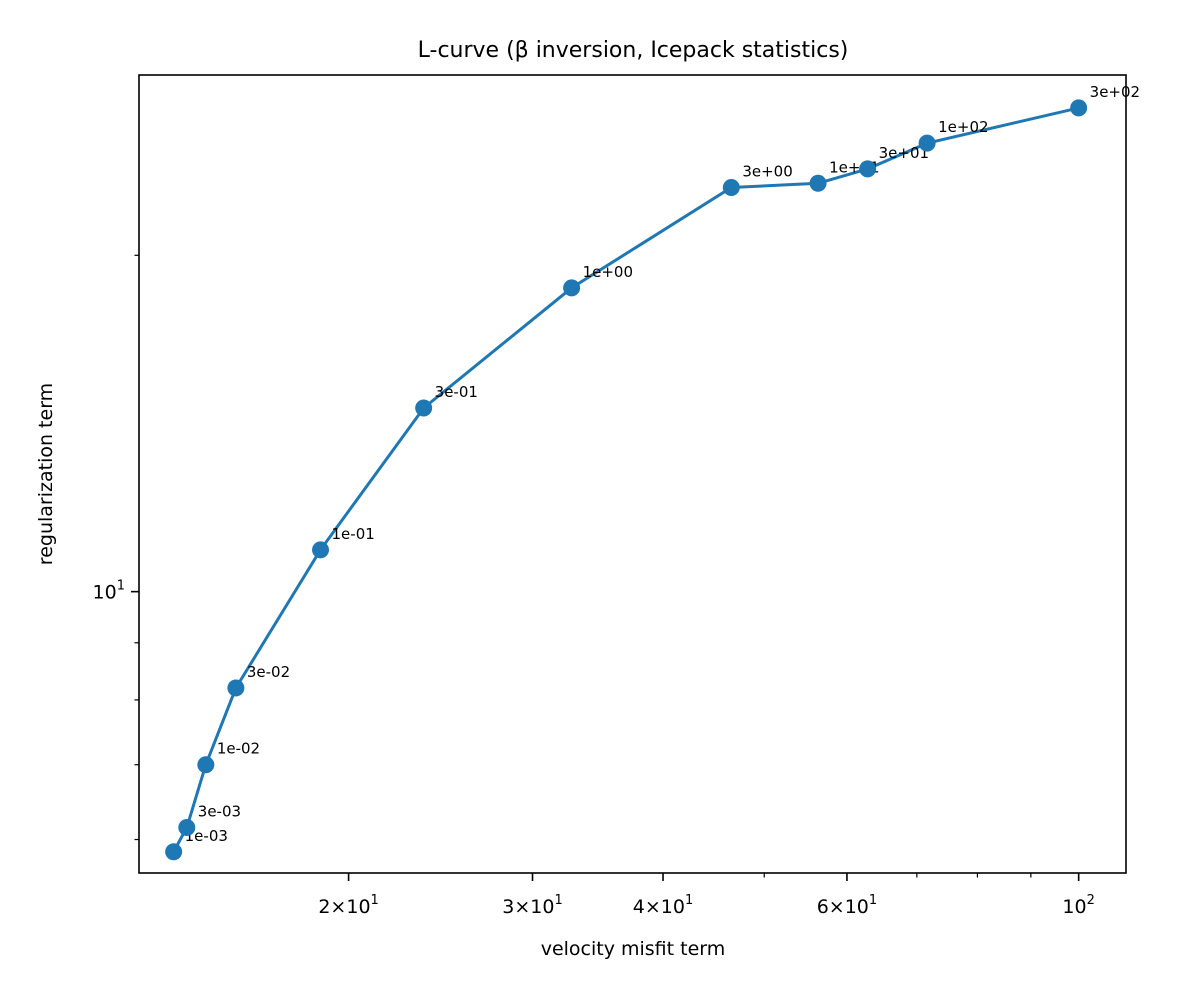 The image size is (1200, 1000). I want to click on point-label: 1e-02, so click(238, 749).